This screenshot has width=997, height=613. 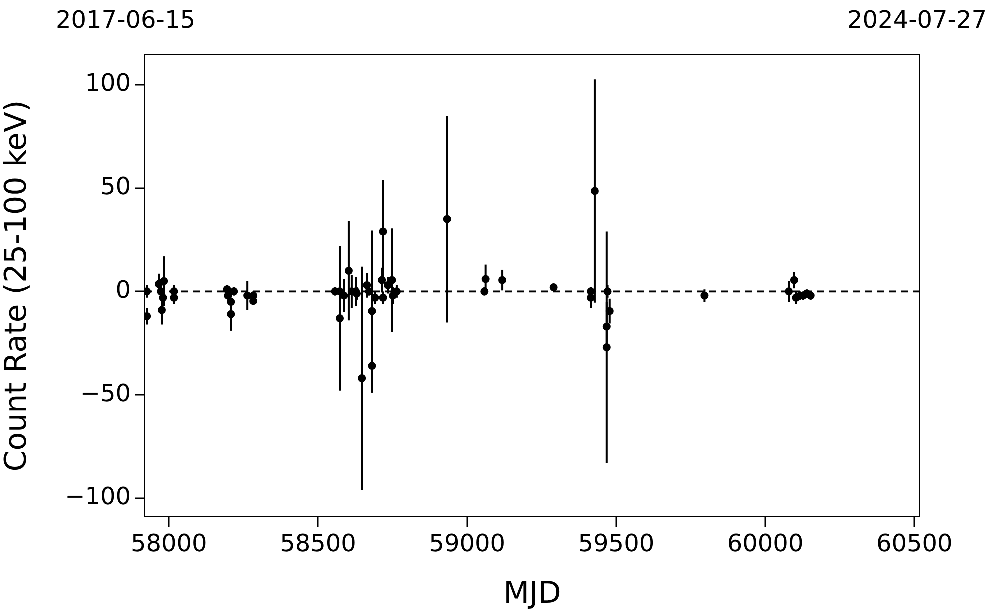 I want to click on x-axis-title: MJD, so click(x=533, y=593).